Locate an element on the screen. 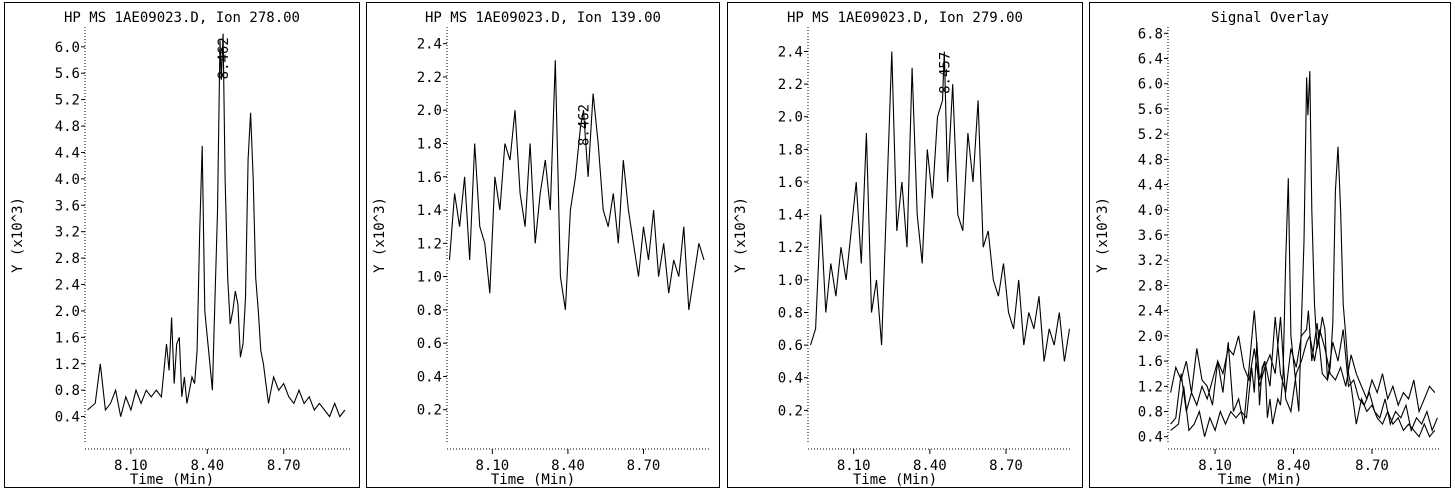 This screenshot has width=1455, height=490. y-tick-label: 6.4 is located at coordinates (1150, 60).